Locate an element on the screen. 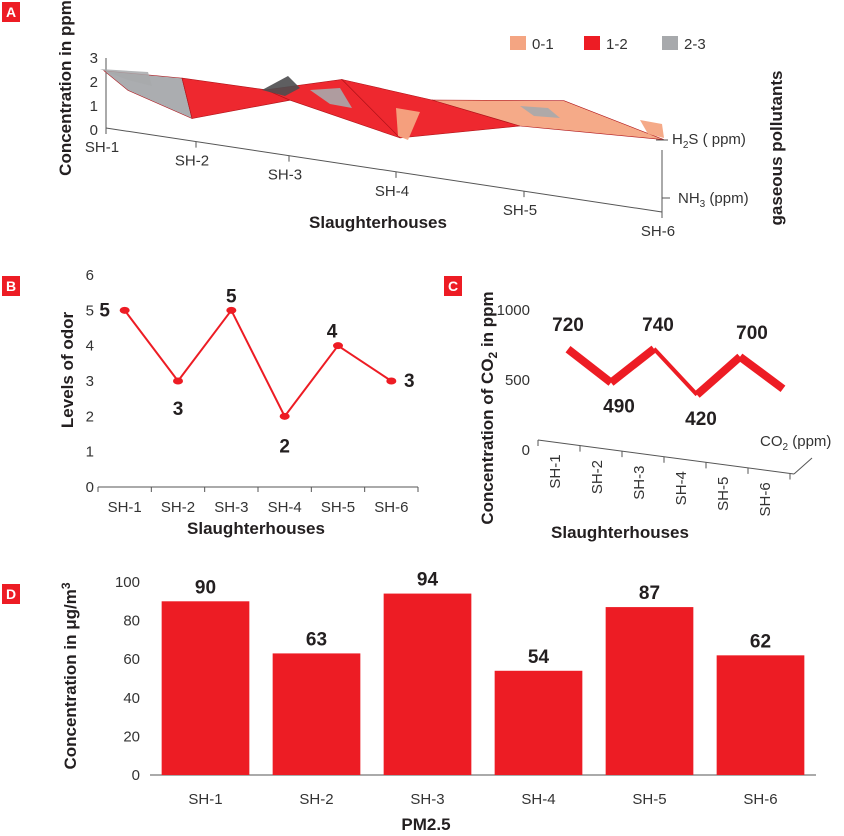 This screenshot has height=836, width=844. panel-b-x-tick-label: SH-6 is located at coordinates (391, 507).